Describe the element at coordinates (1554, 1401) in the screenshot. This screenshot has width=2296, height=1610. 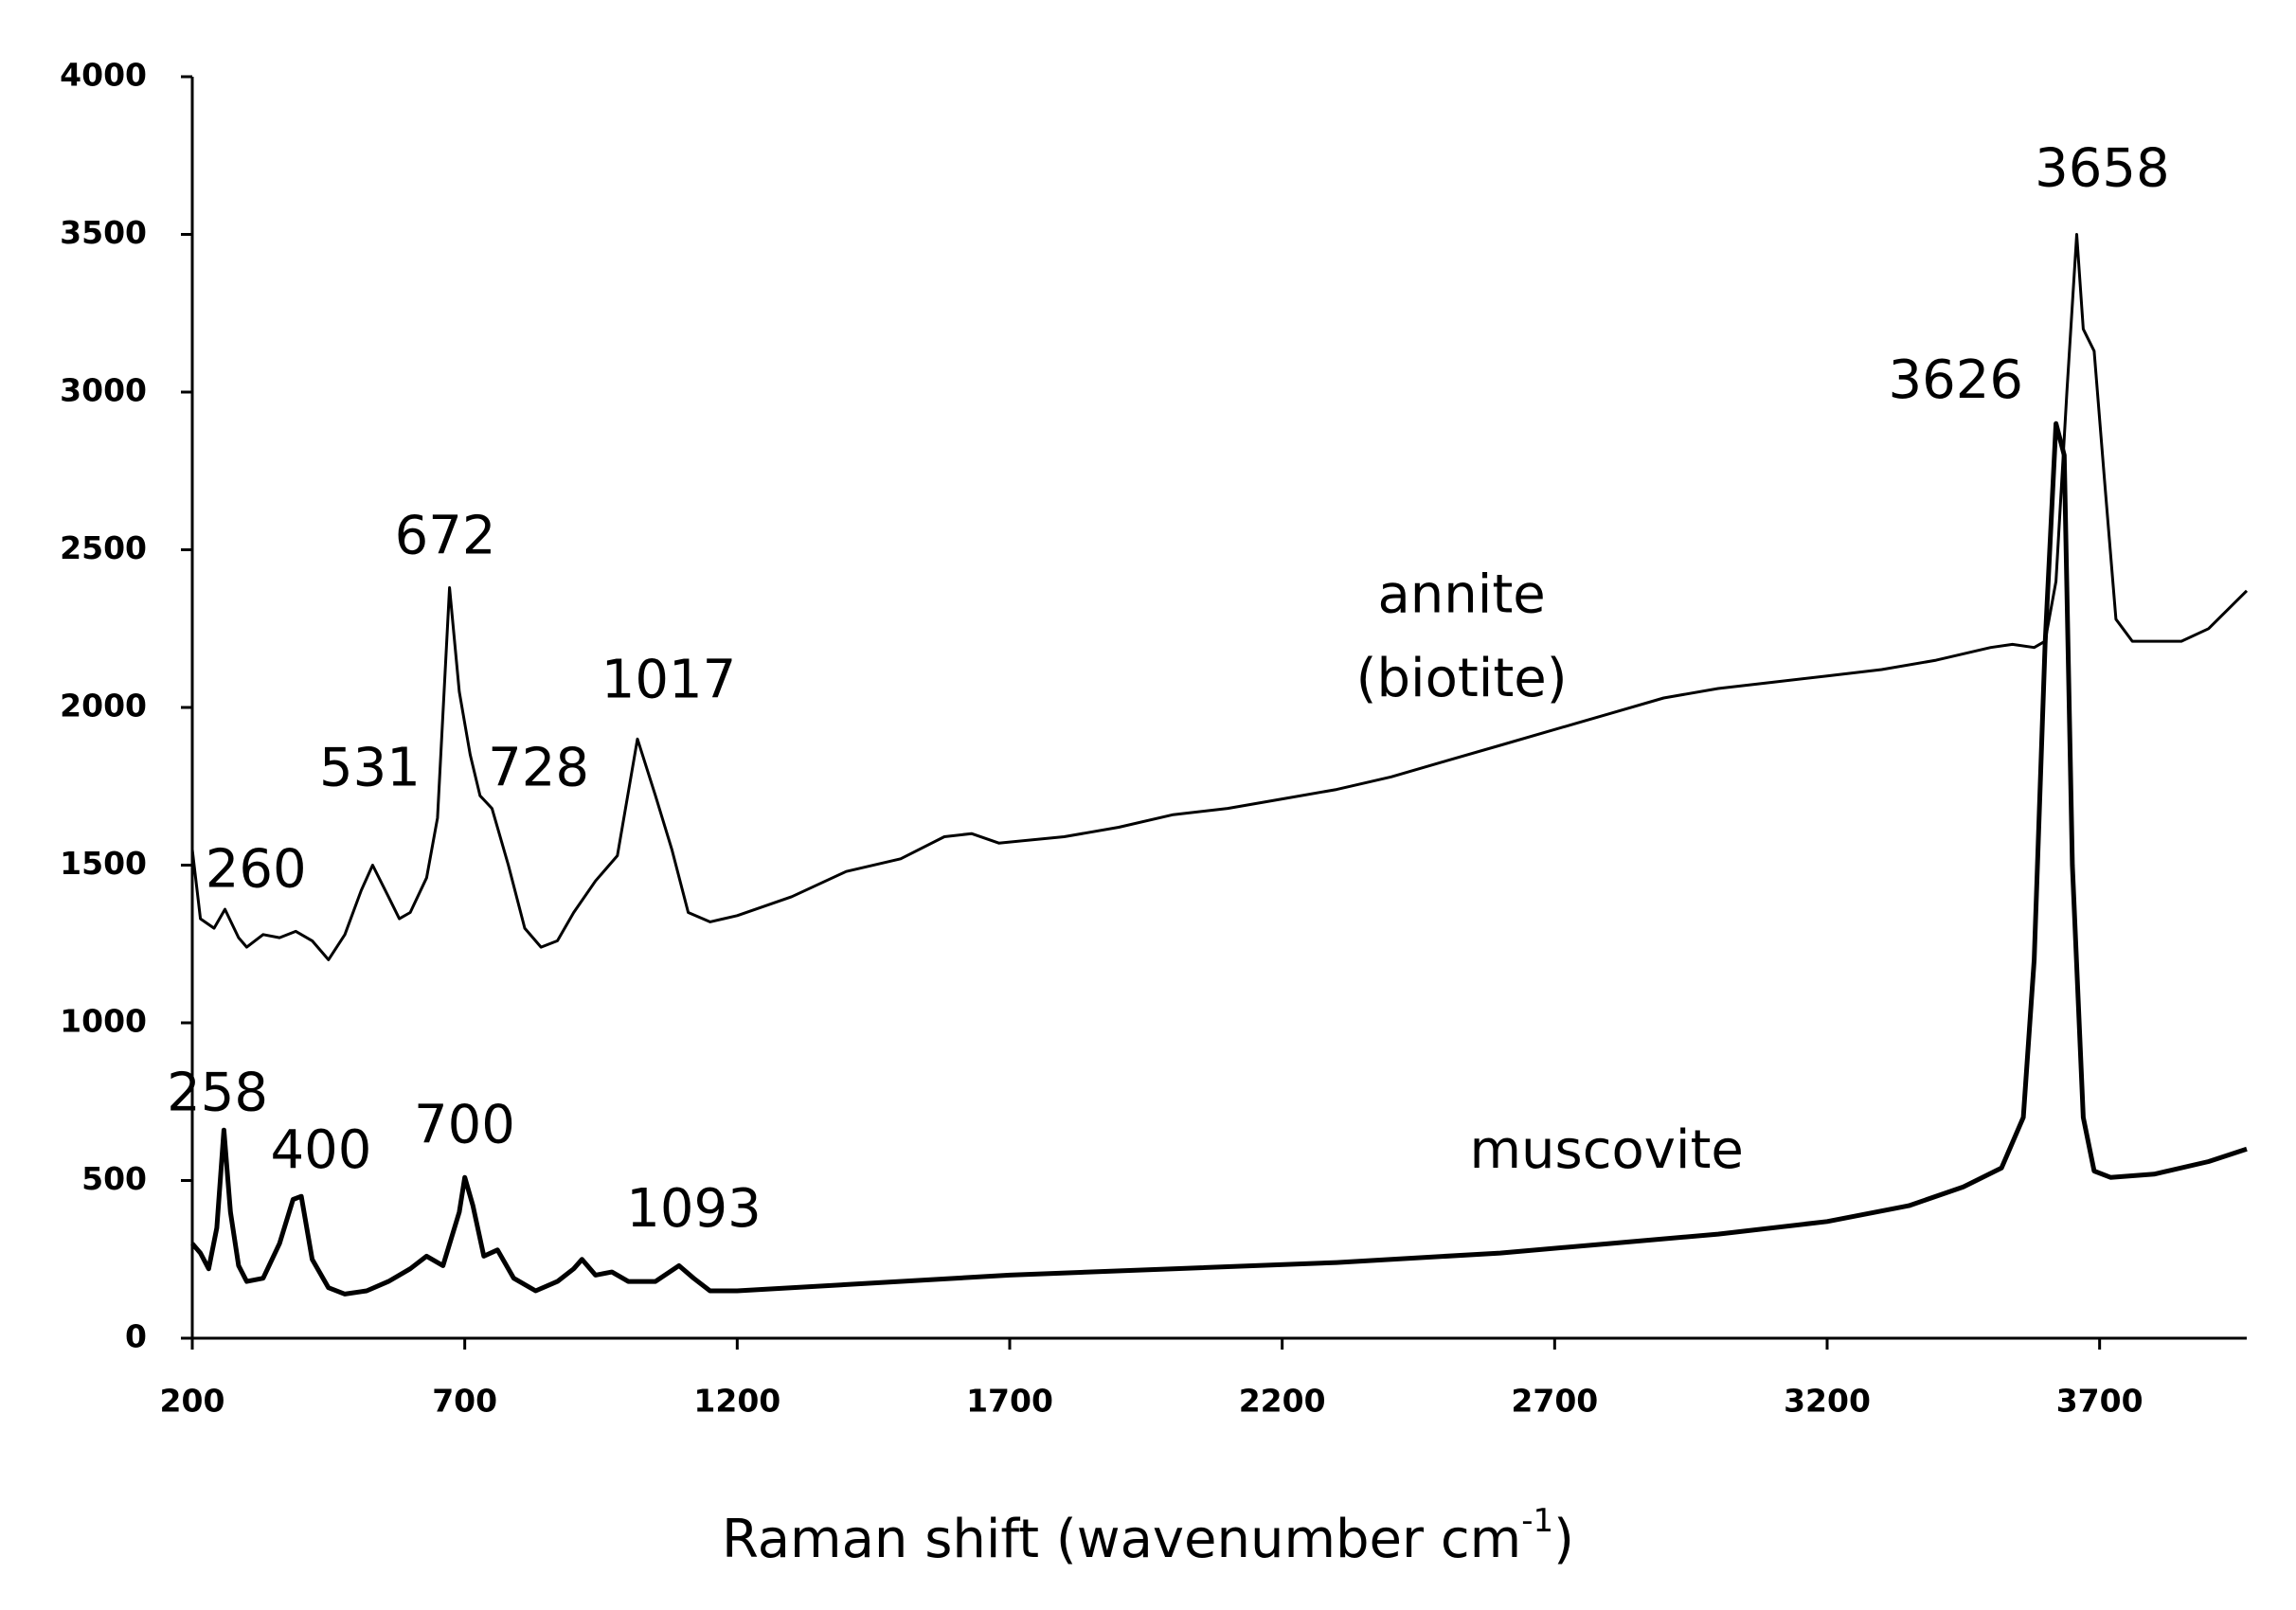
I see `x-tick-label: 2700` at that location.